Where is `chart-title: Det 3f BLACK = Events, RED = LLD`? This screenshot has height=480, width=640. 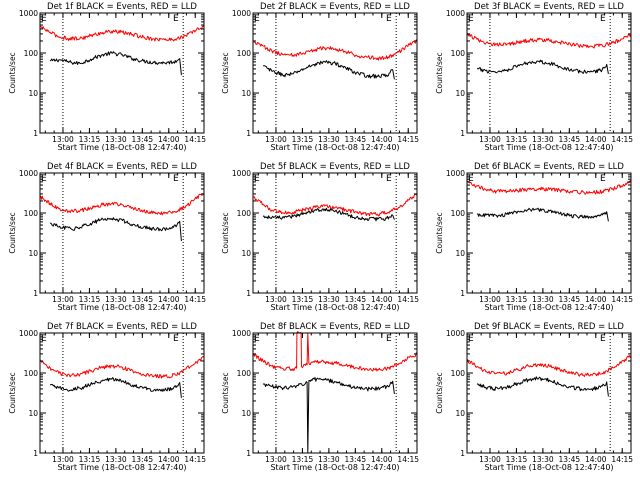 chart-title: Det 3f BLACK = Events, RED = LLD is located at coordinates (549, 7).